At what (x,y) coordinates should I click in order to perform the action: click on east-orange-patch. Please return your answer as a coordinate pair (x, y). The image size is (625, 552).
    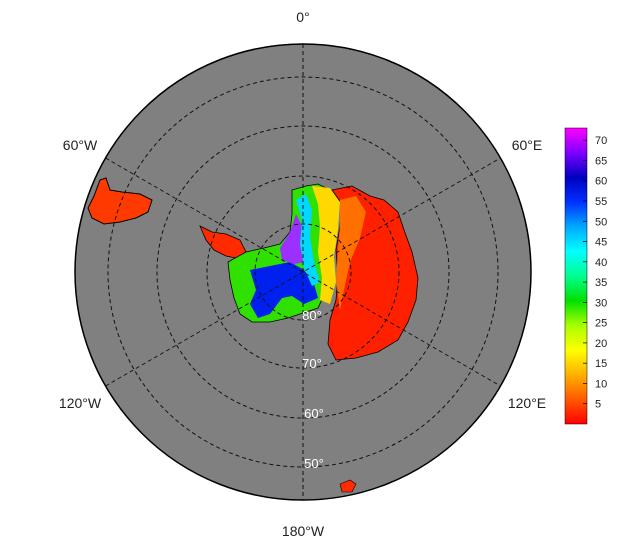
    Looking at the image, I should click on (351, 253).